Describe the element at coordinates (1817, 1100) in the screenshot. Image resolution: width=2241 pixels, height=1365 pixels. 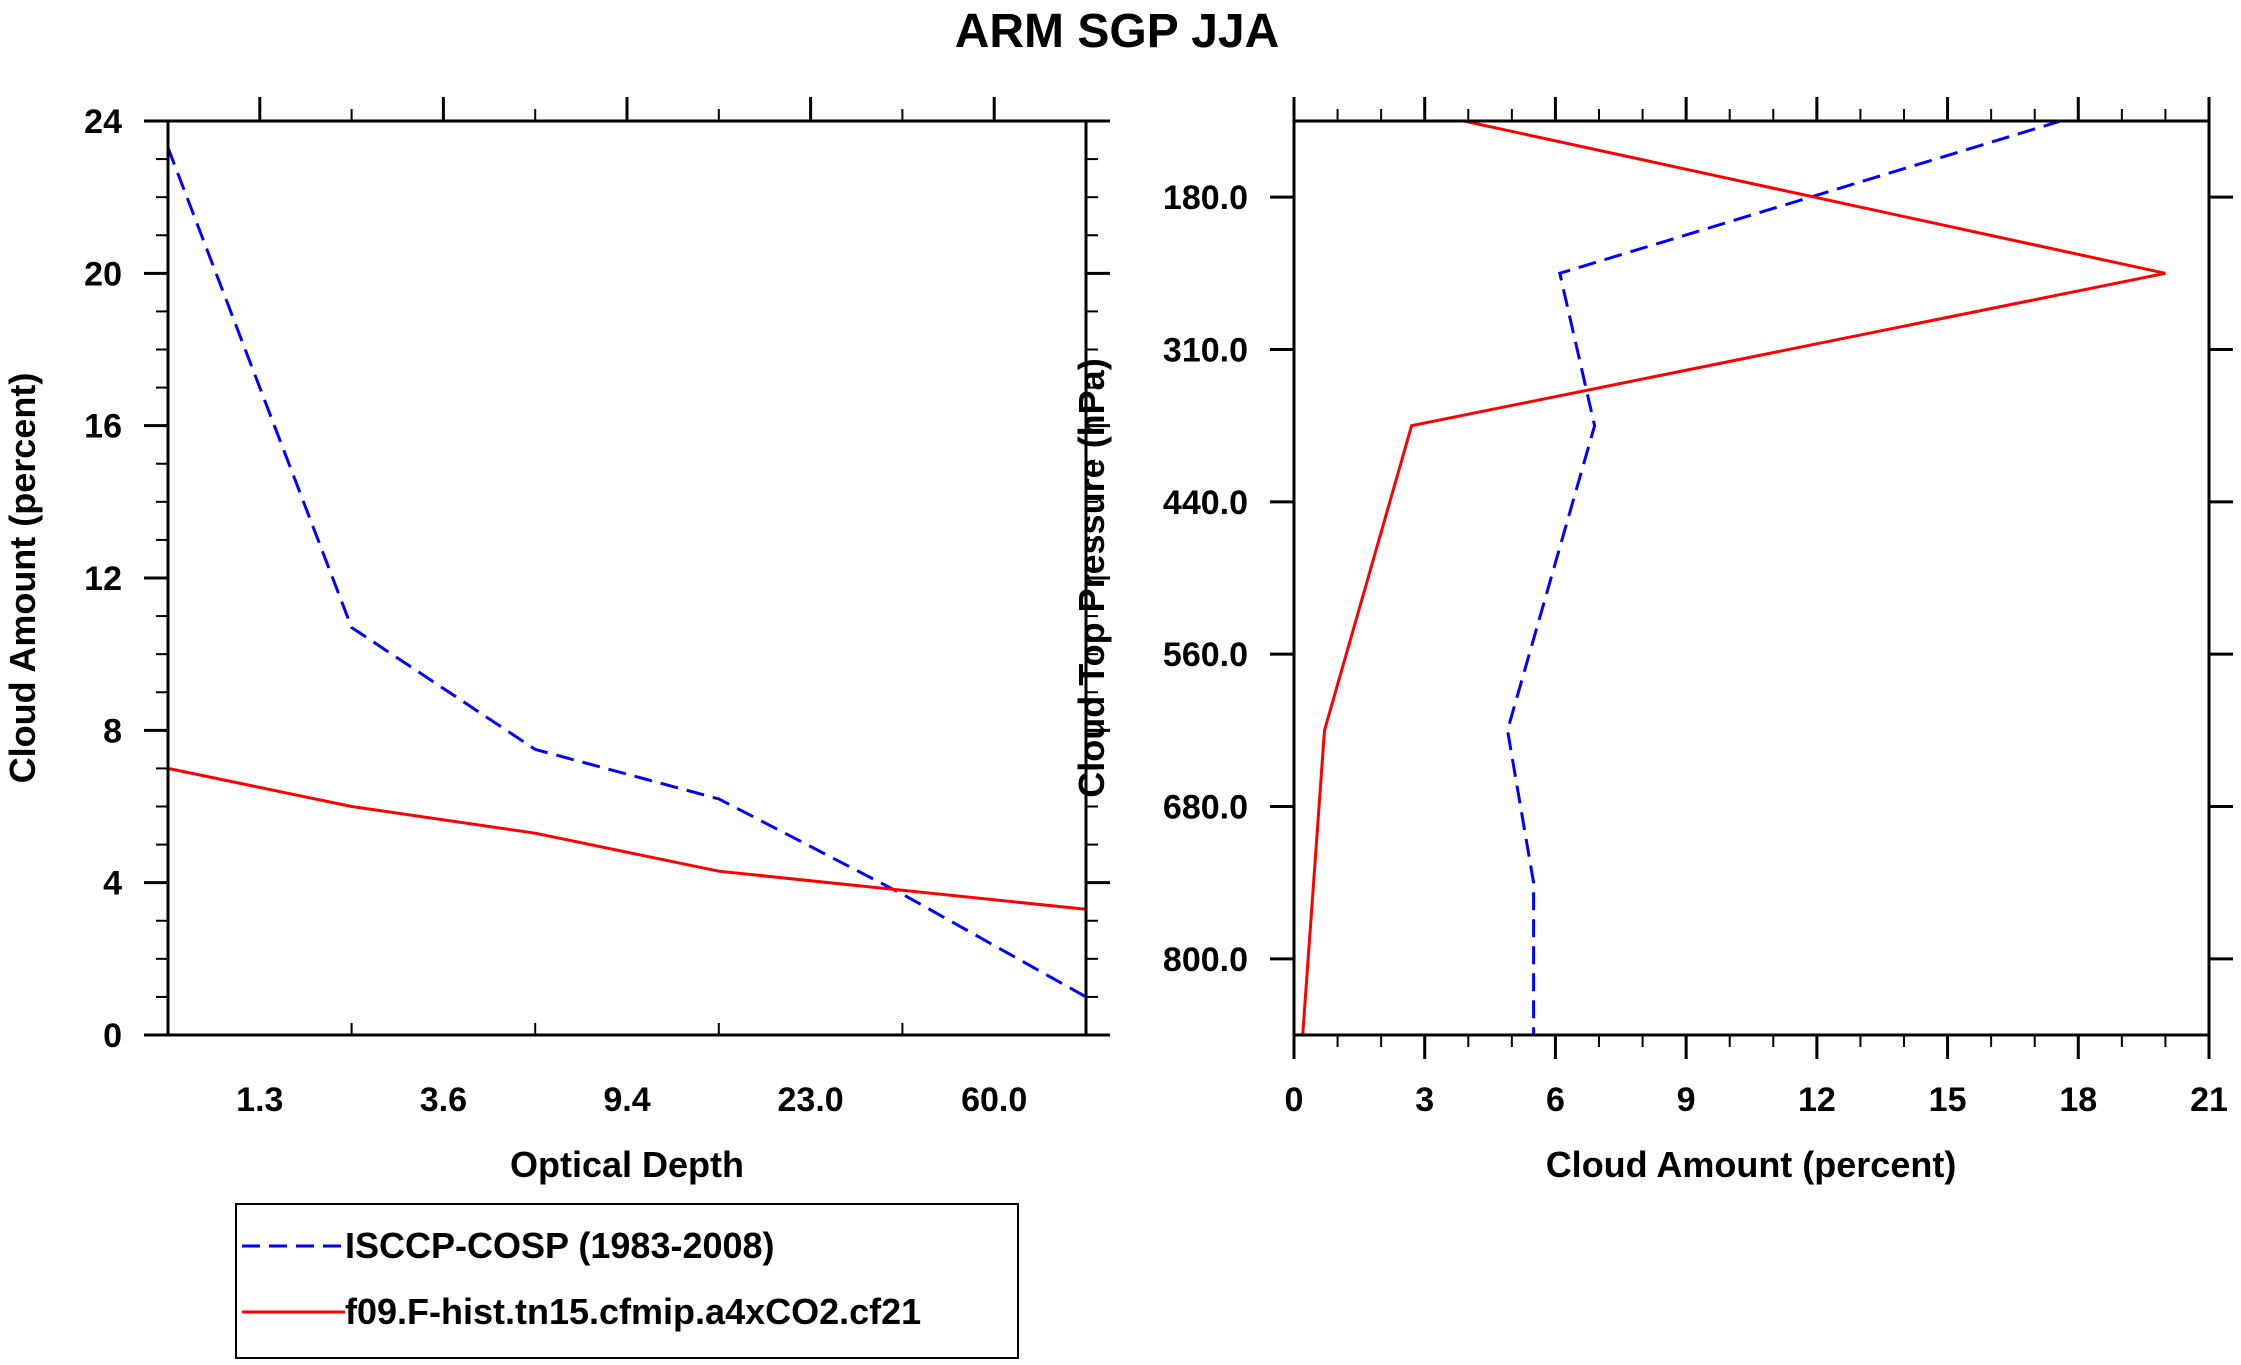
I see `right-x-tick-label: 12` at that location.